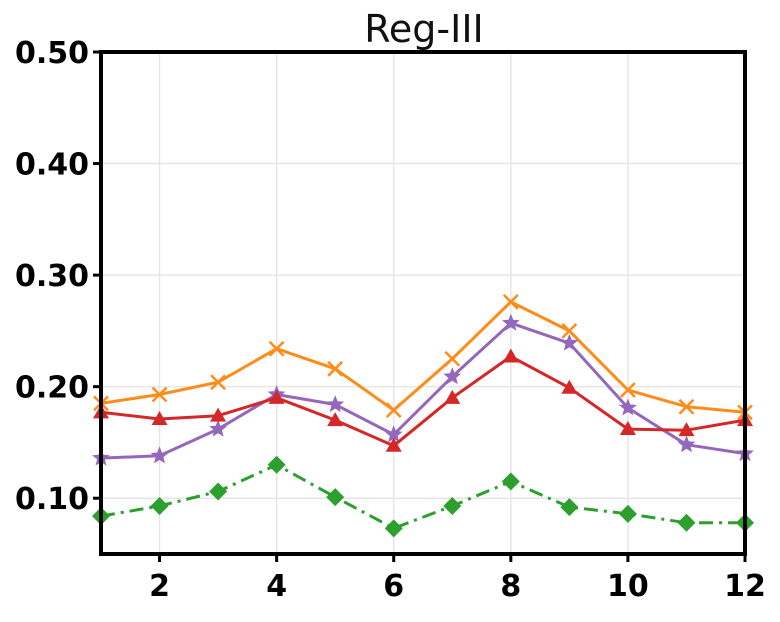 The height and width of the screenshot is (622, 780). Describe the element at coordinates (52, 53) in the screenshot. I see `y-tick-label: 0.50` at that location.